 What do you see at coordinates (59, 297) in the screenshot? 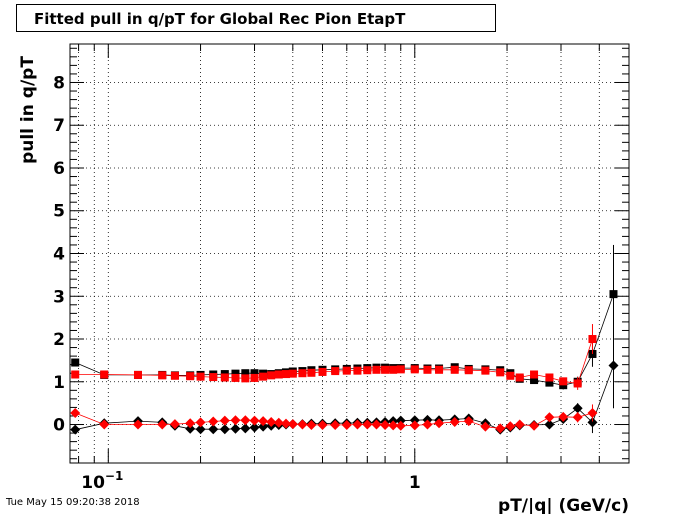
I see `y-tick-label: 3` at bounding box center [59, 297].